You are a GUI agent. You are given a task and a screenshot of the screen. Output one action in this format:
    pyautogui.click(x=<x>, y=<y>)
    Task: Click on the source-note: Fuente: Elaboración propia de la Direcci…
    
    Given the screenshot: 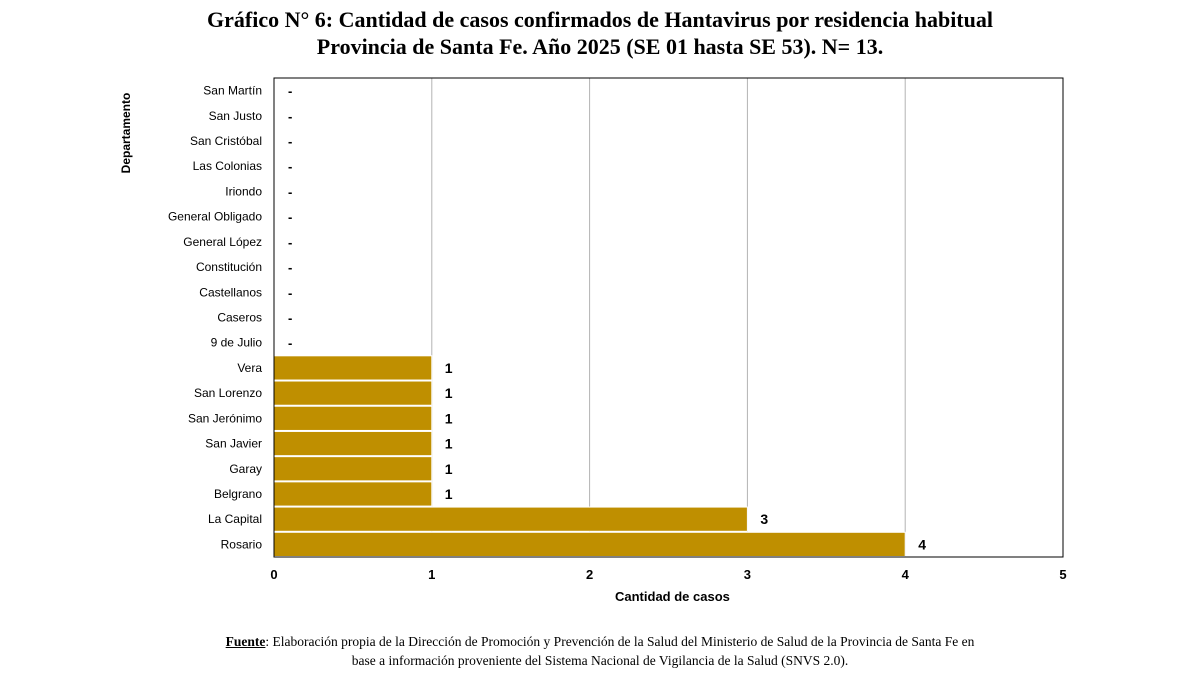 What is the action you would take?
    pyautogui.click(x=600, y=651)
    